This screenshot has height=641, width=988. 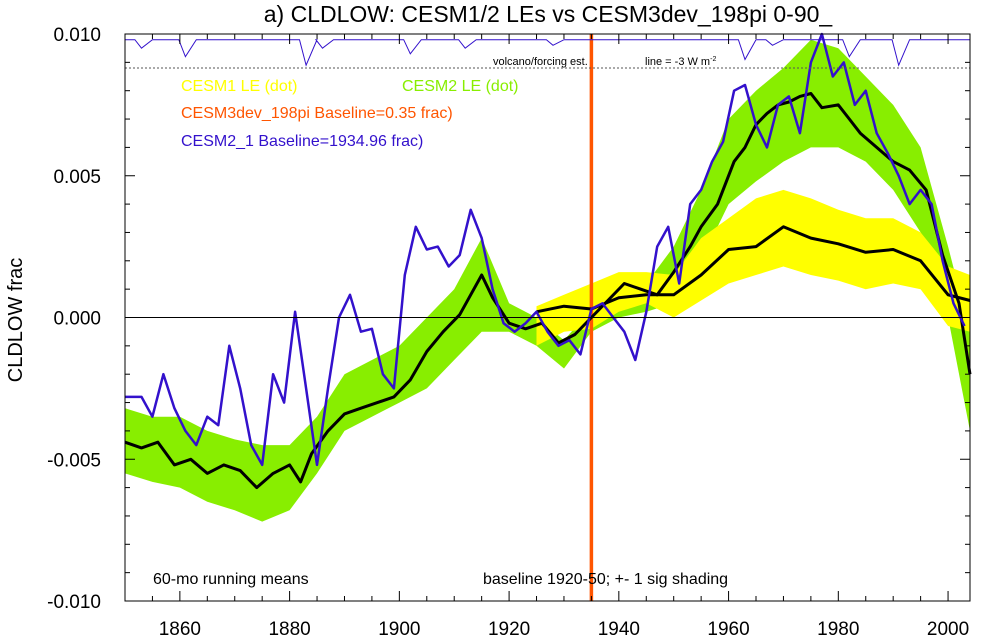 What do you see at coordinates (948, 629) in the screenshot?
I see `x-tick-label: 2000` at bounding box center [948, 629].